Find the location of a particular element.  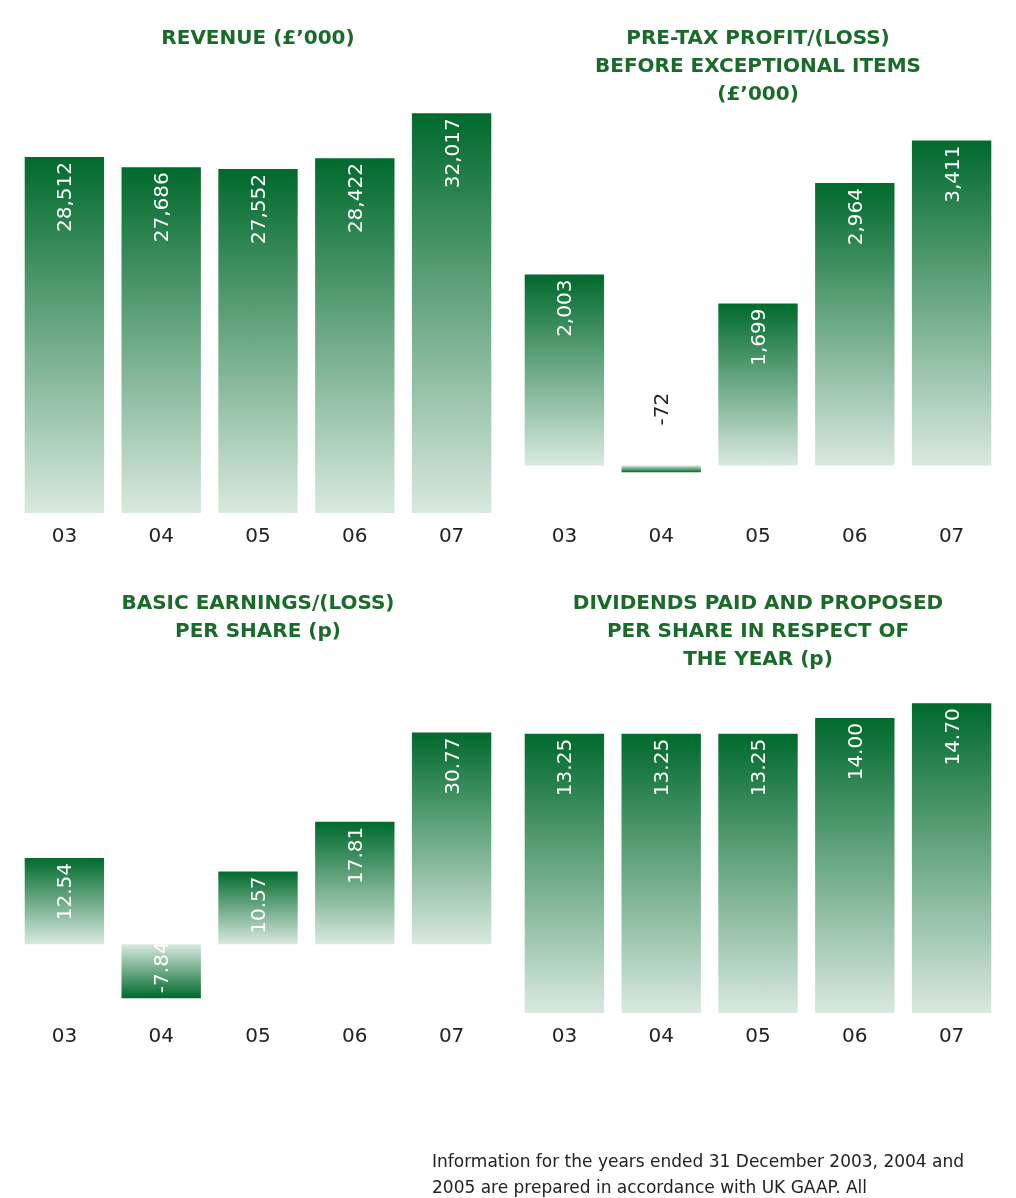

chart-title: BASIC EARNINGS/(LOSS) PER SHARE (p) is located at coordinates (258, 616).